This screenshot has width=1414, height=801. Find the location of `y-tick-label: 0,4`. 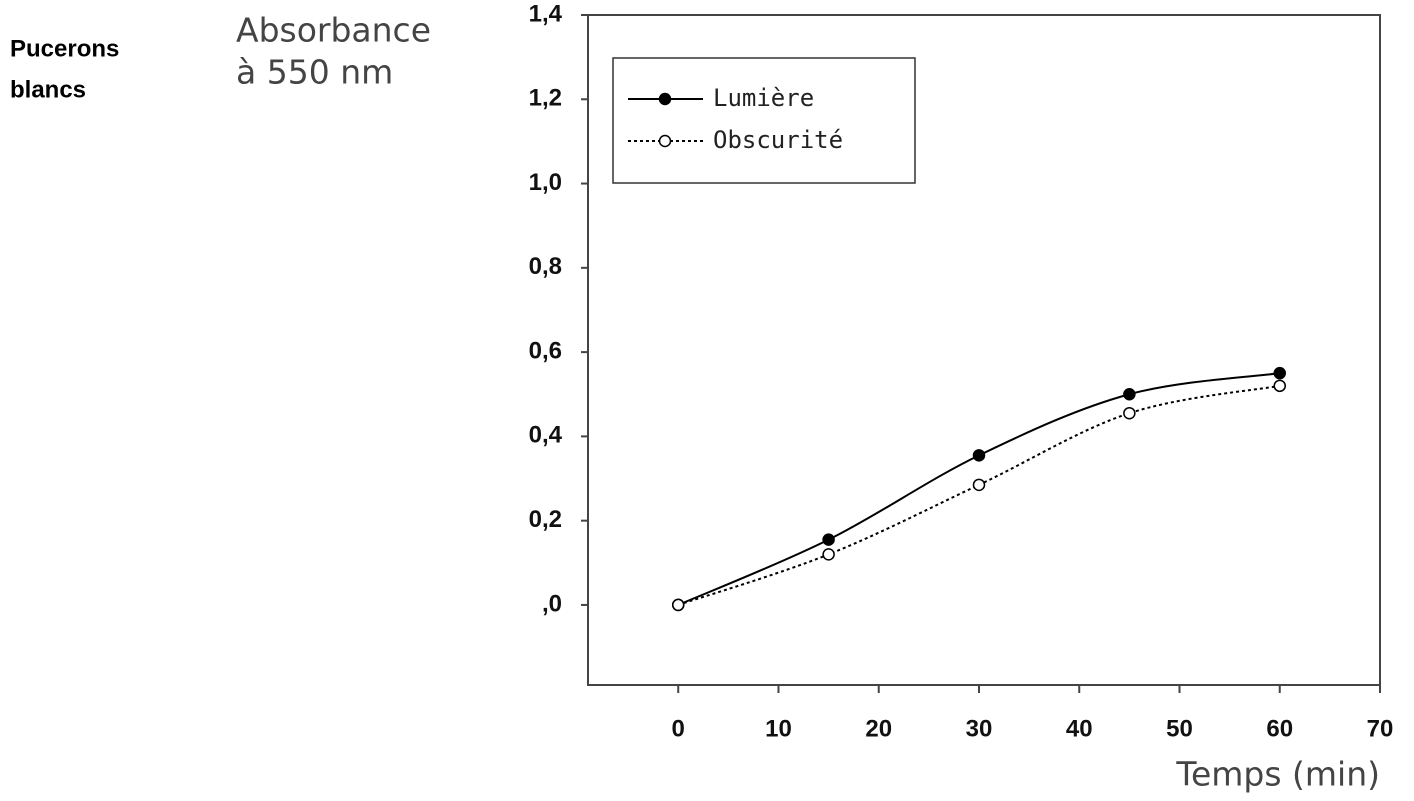

y-tick-label: 0,4 is located at coordinates (546, 435).